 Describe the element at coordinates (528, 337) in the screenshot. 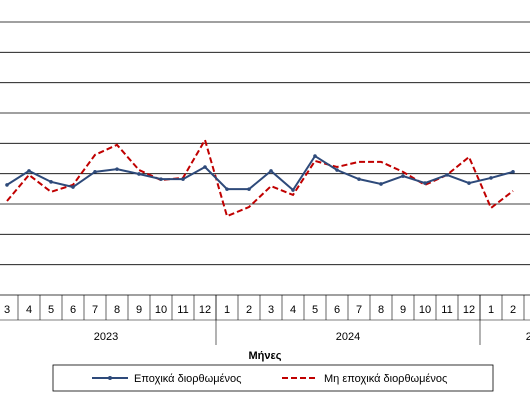

I see `year-label: 2025` at that location.